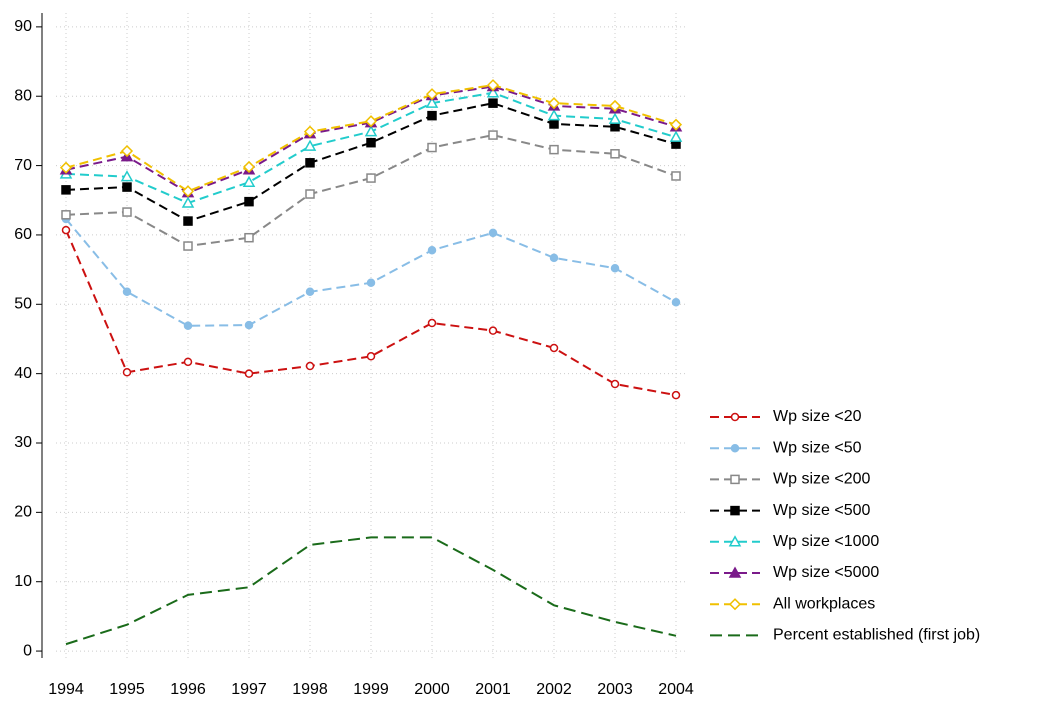 The height and width of the screenshot is (705, 1043). What do you see at coordinates (615, 689) in the screenshot?
I see `x-tick-label: 2003` at bounding box center [615, 689].